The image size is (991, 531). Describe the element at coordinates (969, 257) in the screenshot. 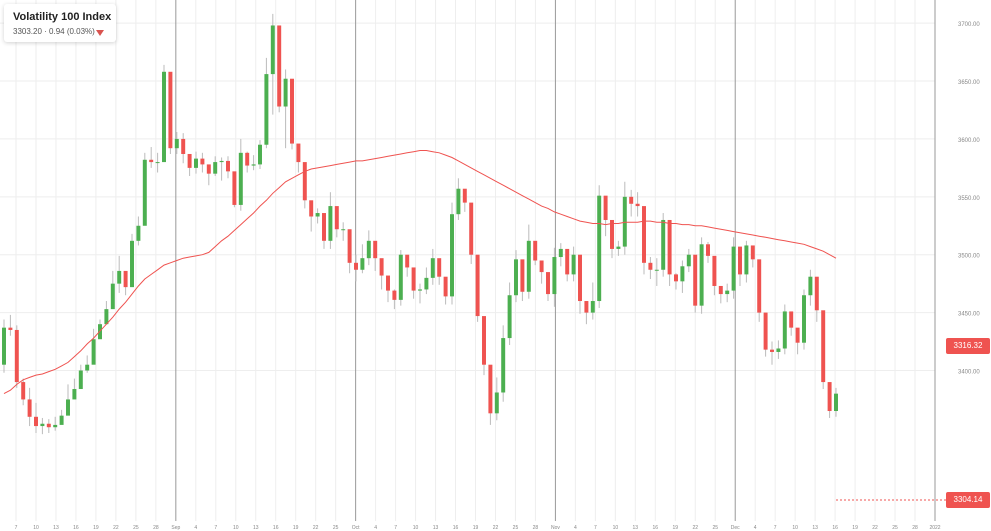

I see `y-tick-label: 3500.00` at that location.